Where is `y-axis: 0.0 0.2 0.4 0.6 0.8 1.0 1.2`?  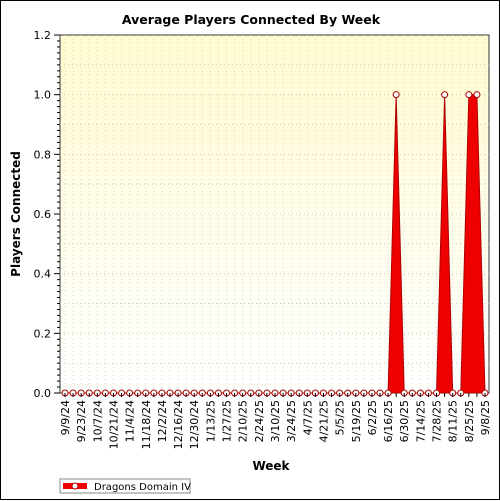 y-axis: 0.0 0.2 0.4 0.6 0.8 1.0 1.2 is located at coordinates (47, 214).